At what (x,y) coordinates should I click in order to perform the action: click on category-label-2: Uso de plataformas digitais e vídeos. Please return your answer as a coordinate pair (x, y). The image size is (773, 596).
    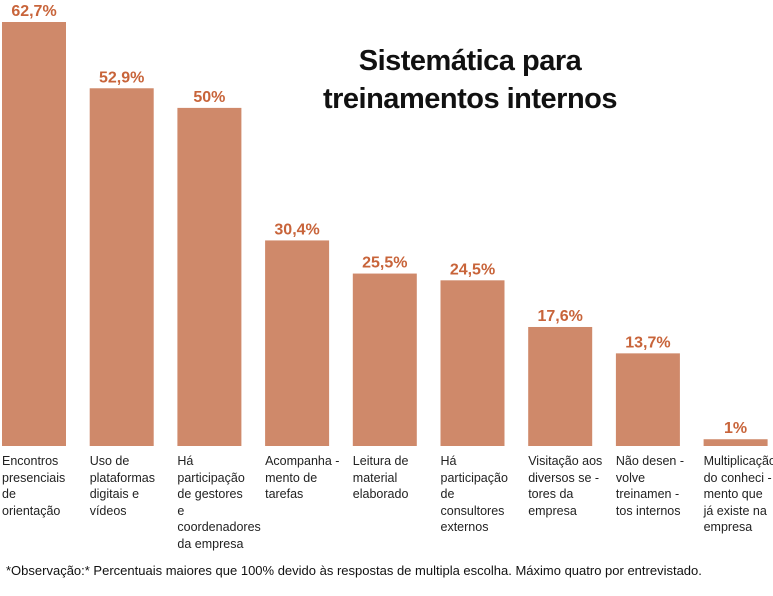
    Looking at the image, I should click on (122, 486).